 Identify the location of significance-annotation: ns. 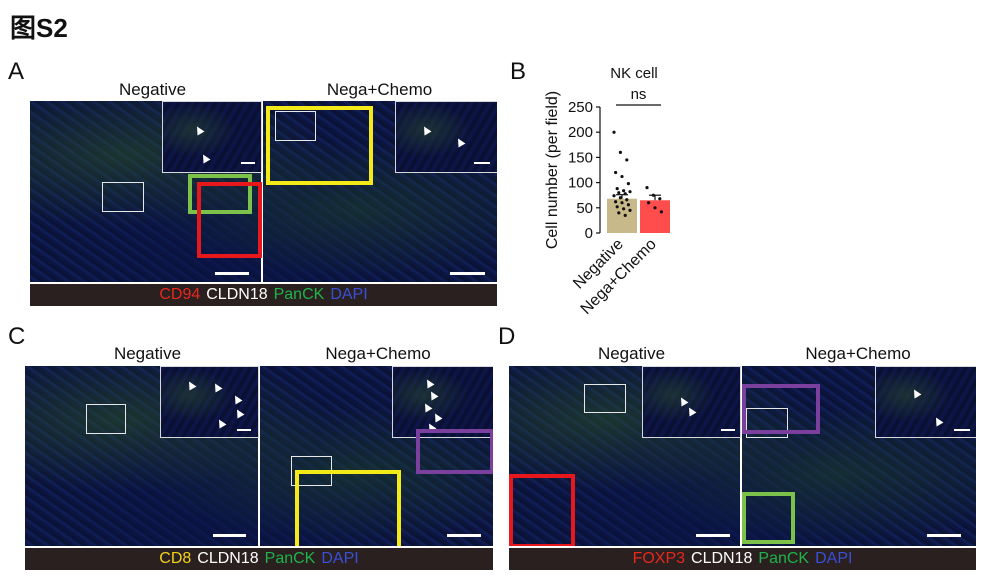
(638, 96).